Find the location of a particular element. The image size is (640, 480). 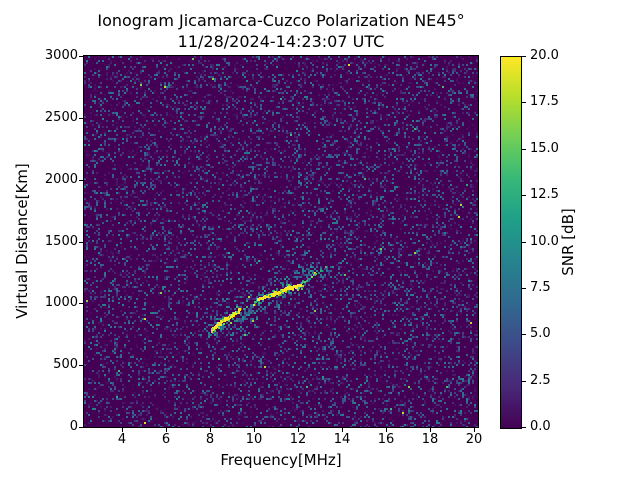

x-tick-label: 8 is located at coordinates (210, 439).